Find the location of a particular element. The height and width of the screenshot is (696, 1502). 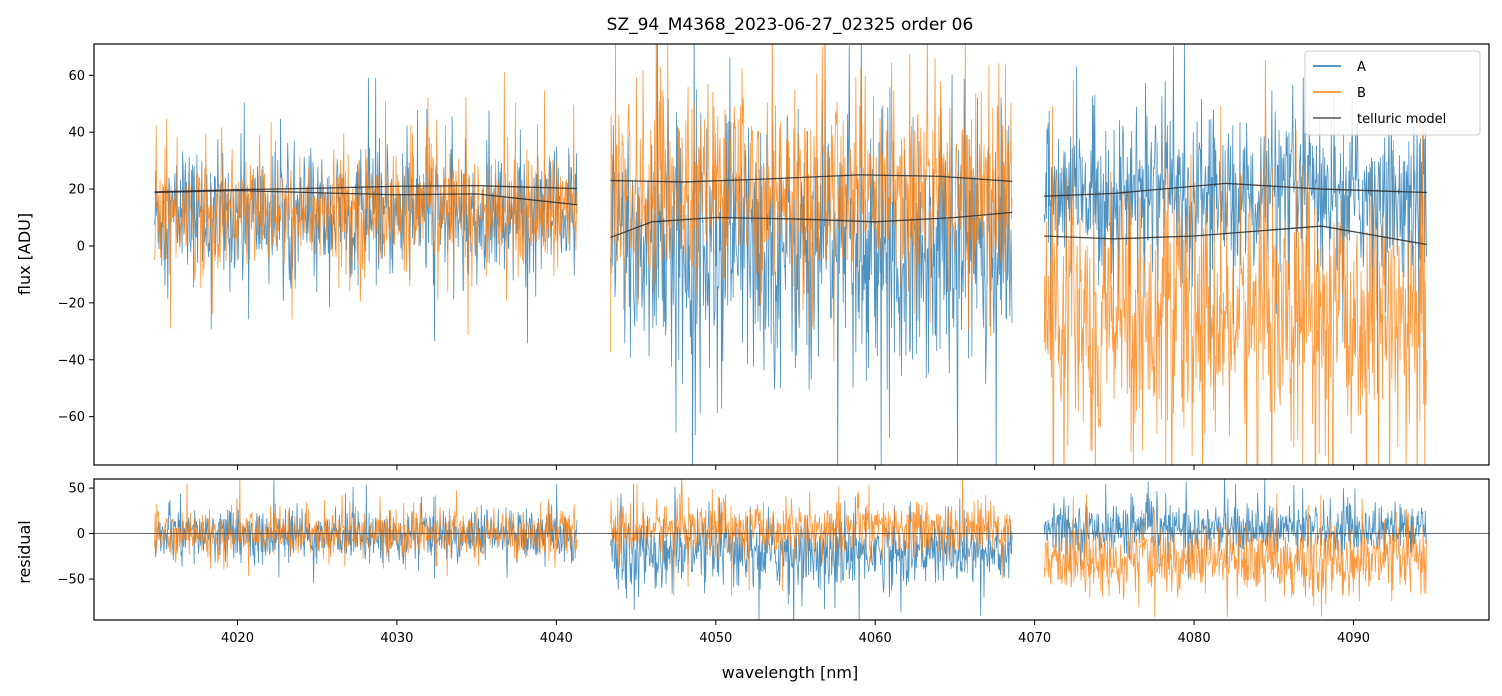

flux-y-axis-label: flux [ADU] is located at coordinates (24, 254).